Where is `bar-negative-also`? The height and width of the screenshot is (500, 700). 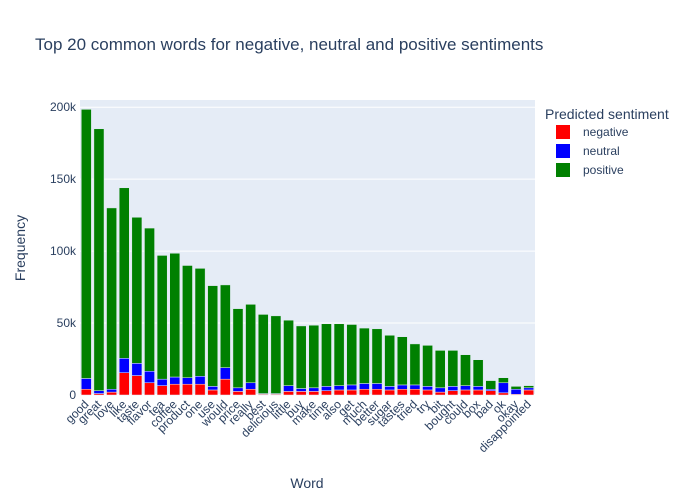
bar-negative-also is located at coordinates (339, 392).